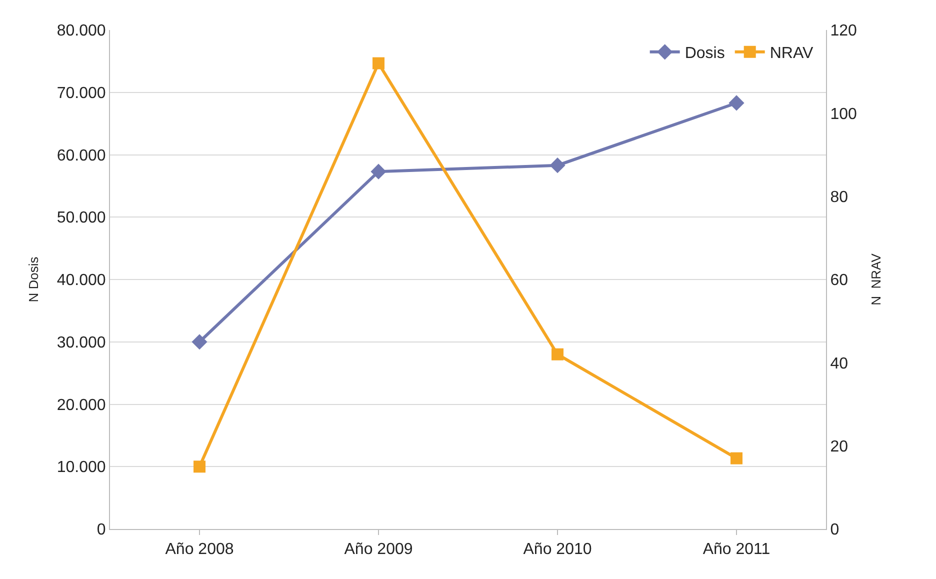 The width and height of the screenshot is (936, 579). What do you see at coordinates (81, 93) in the screenshot?
I see `y-tick-label: 70.000` at bounding box center [81, 93].